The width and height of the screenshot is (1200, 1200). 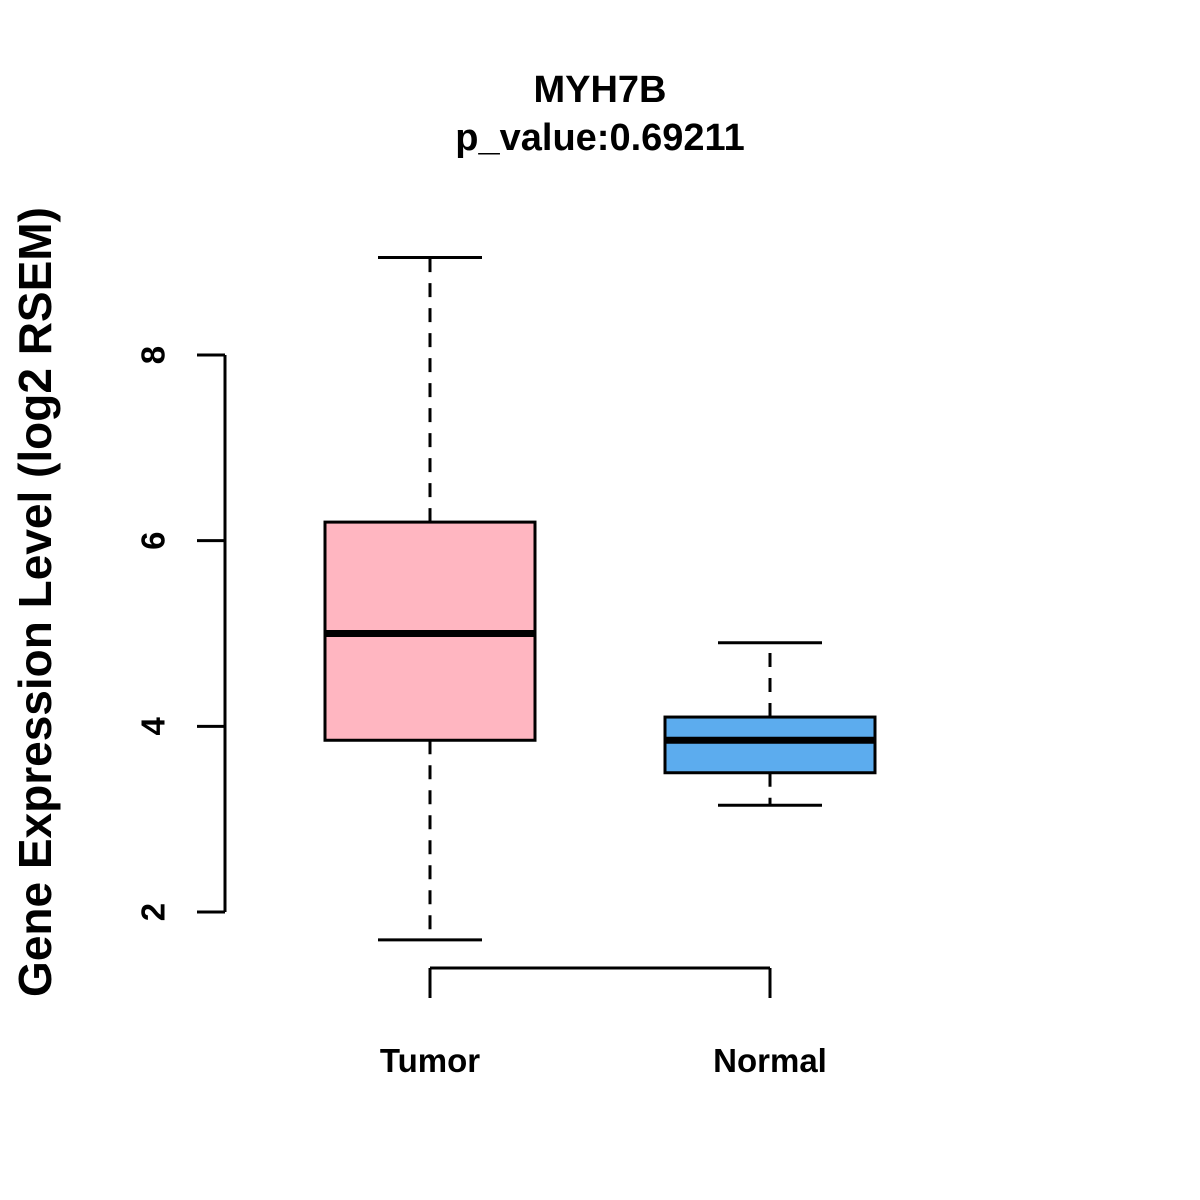 What do you see at coordinates (770, 1060) in the screenshot?
I see `category-label-normal: Normal` at bounding box center [770, 1060].